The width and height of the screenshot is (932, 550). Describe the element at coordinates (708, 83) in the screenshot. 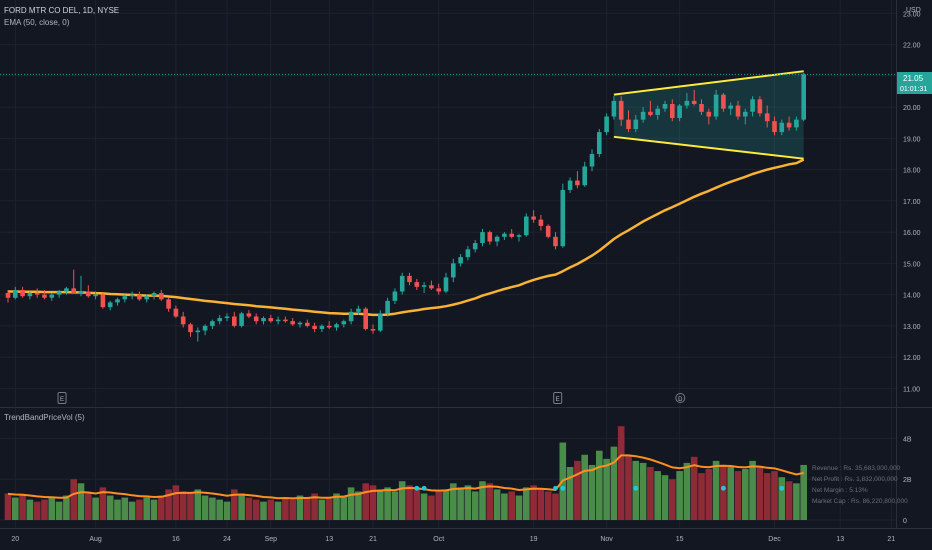

I see `channel-upper-line` at that location.